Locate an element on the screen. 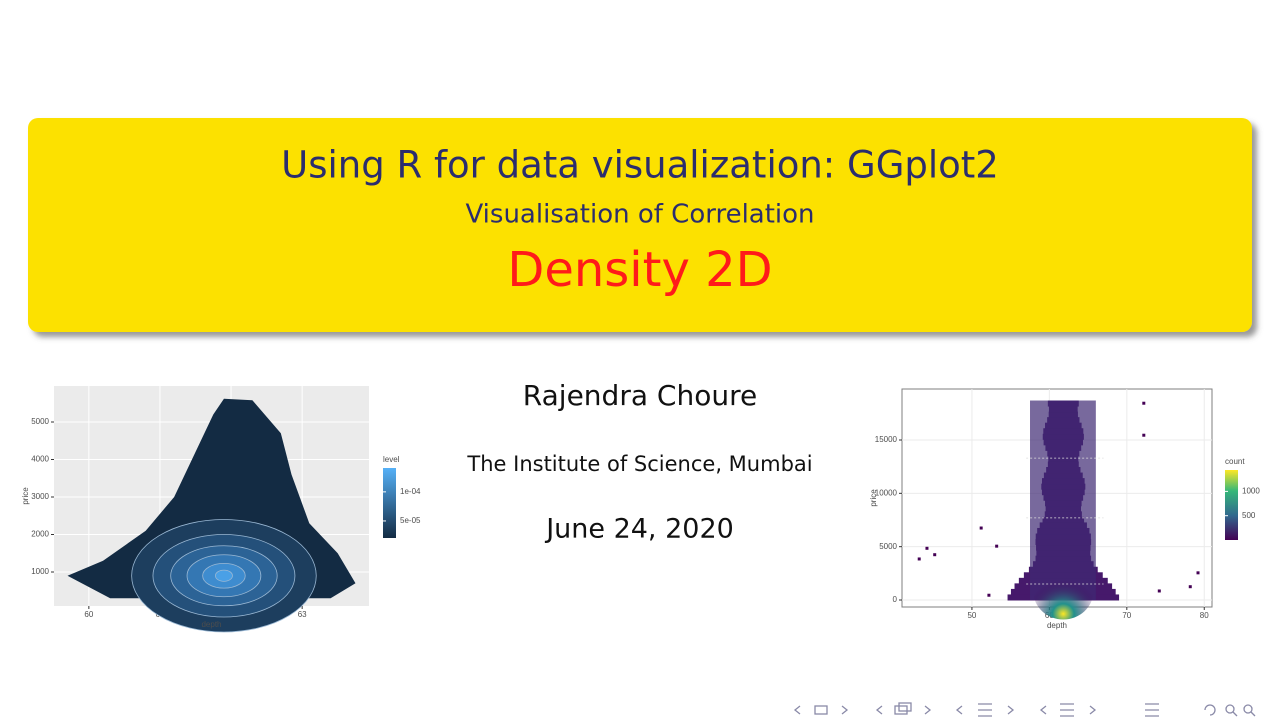 The height and width of the screenshot is (724, 1280). legend-title: count is located at coordinates (1235, 461).